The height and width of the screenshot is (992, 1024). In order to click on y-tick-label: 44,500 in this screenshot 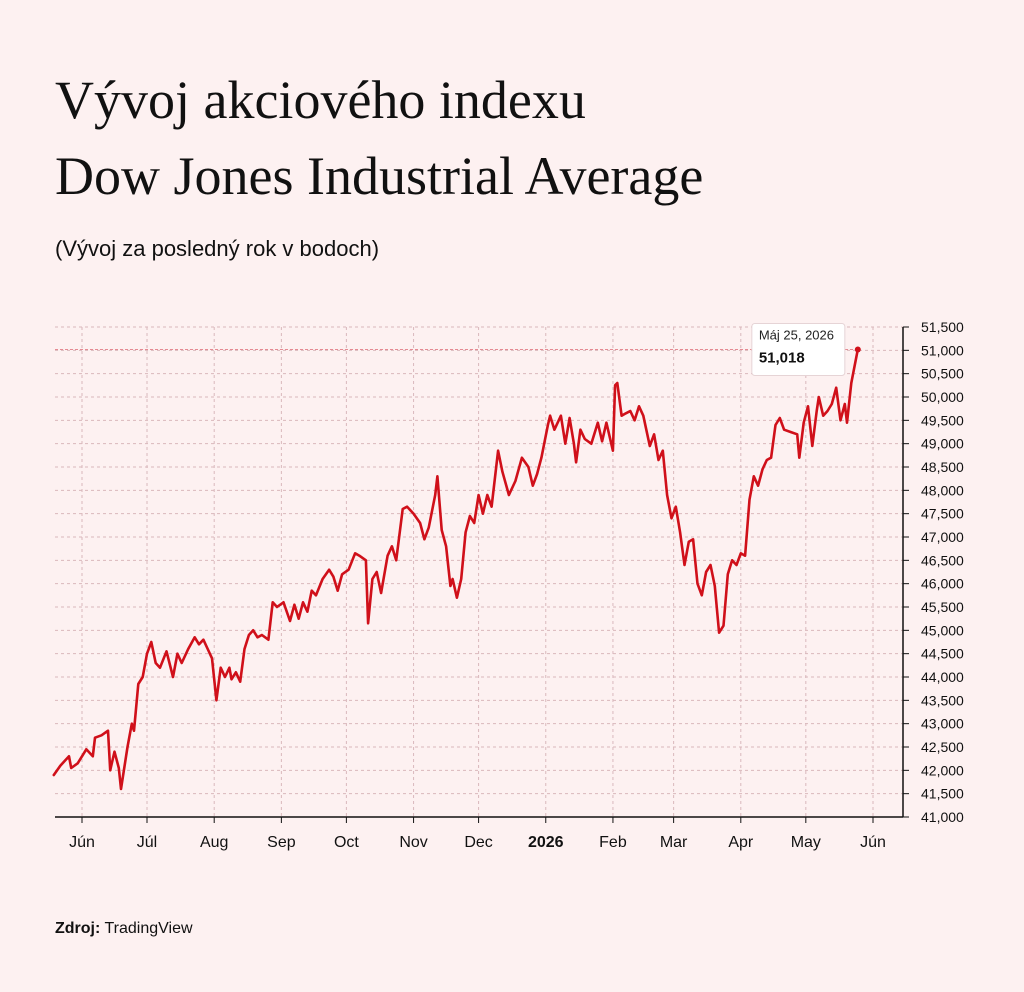, I will do `click(942, 654)`.